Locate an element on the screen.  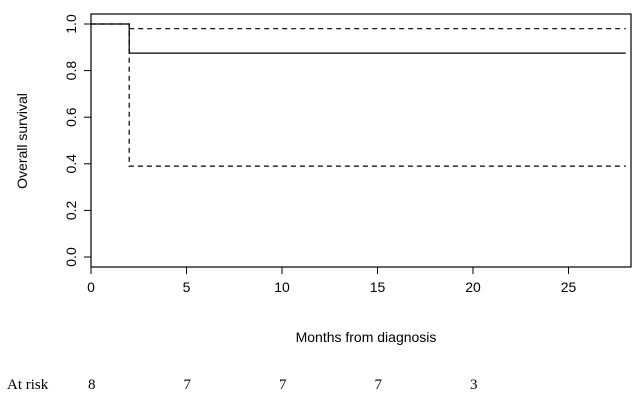
x-tick-label: 15 is located at coordinates (378, 287).